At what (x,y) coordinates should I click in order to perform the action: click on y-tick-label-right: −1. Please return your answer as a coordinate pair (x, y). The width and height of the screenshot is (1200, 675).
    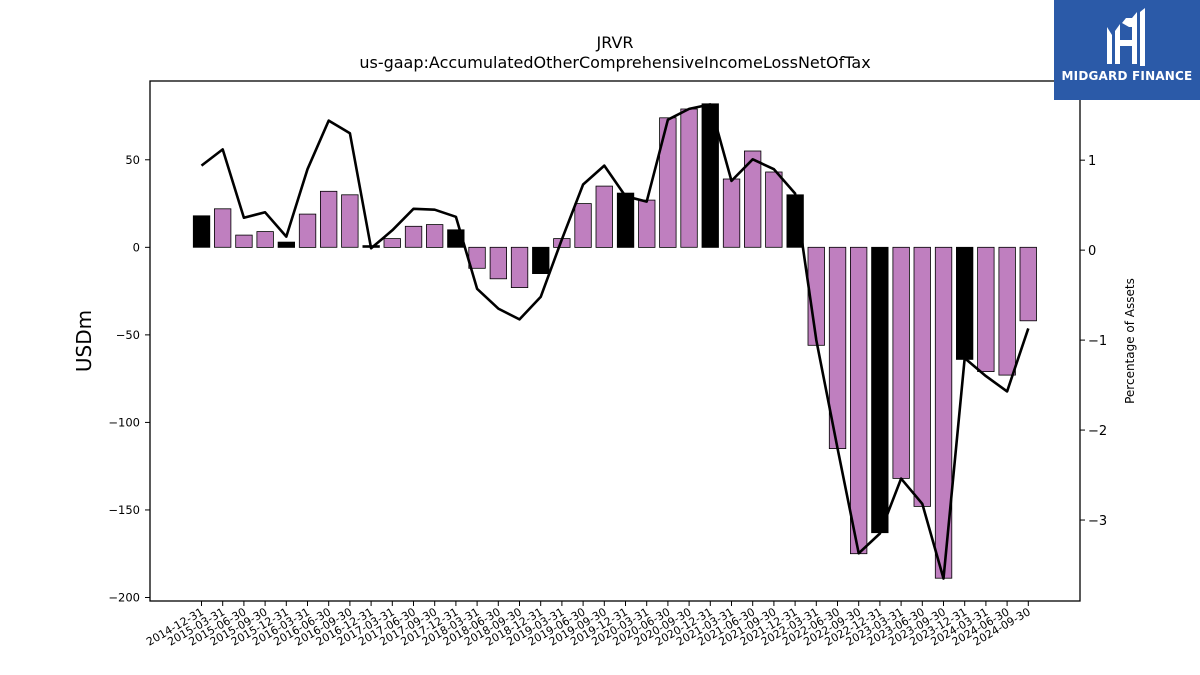
    Looking at the image, I should click on (1097, 341).